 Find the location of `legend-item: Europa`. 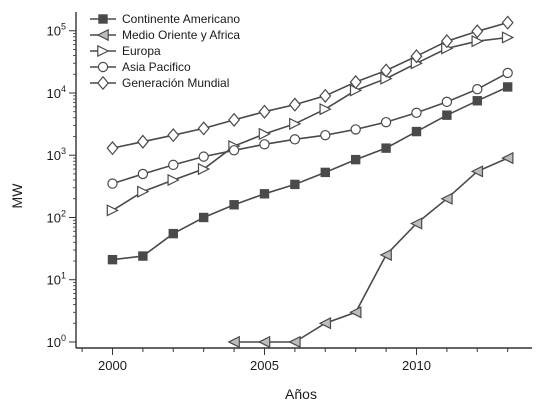

legend-item: Europa is located at coordinates (125, 51).